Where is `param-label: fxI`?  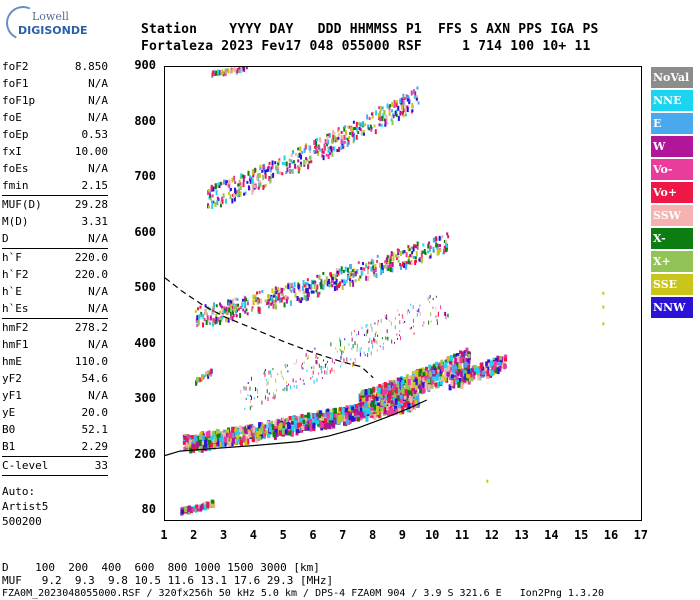 param-label: fxI is located at coordinates (12, 151).